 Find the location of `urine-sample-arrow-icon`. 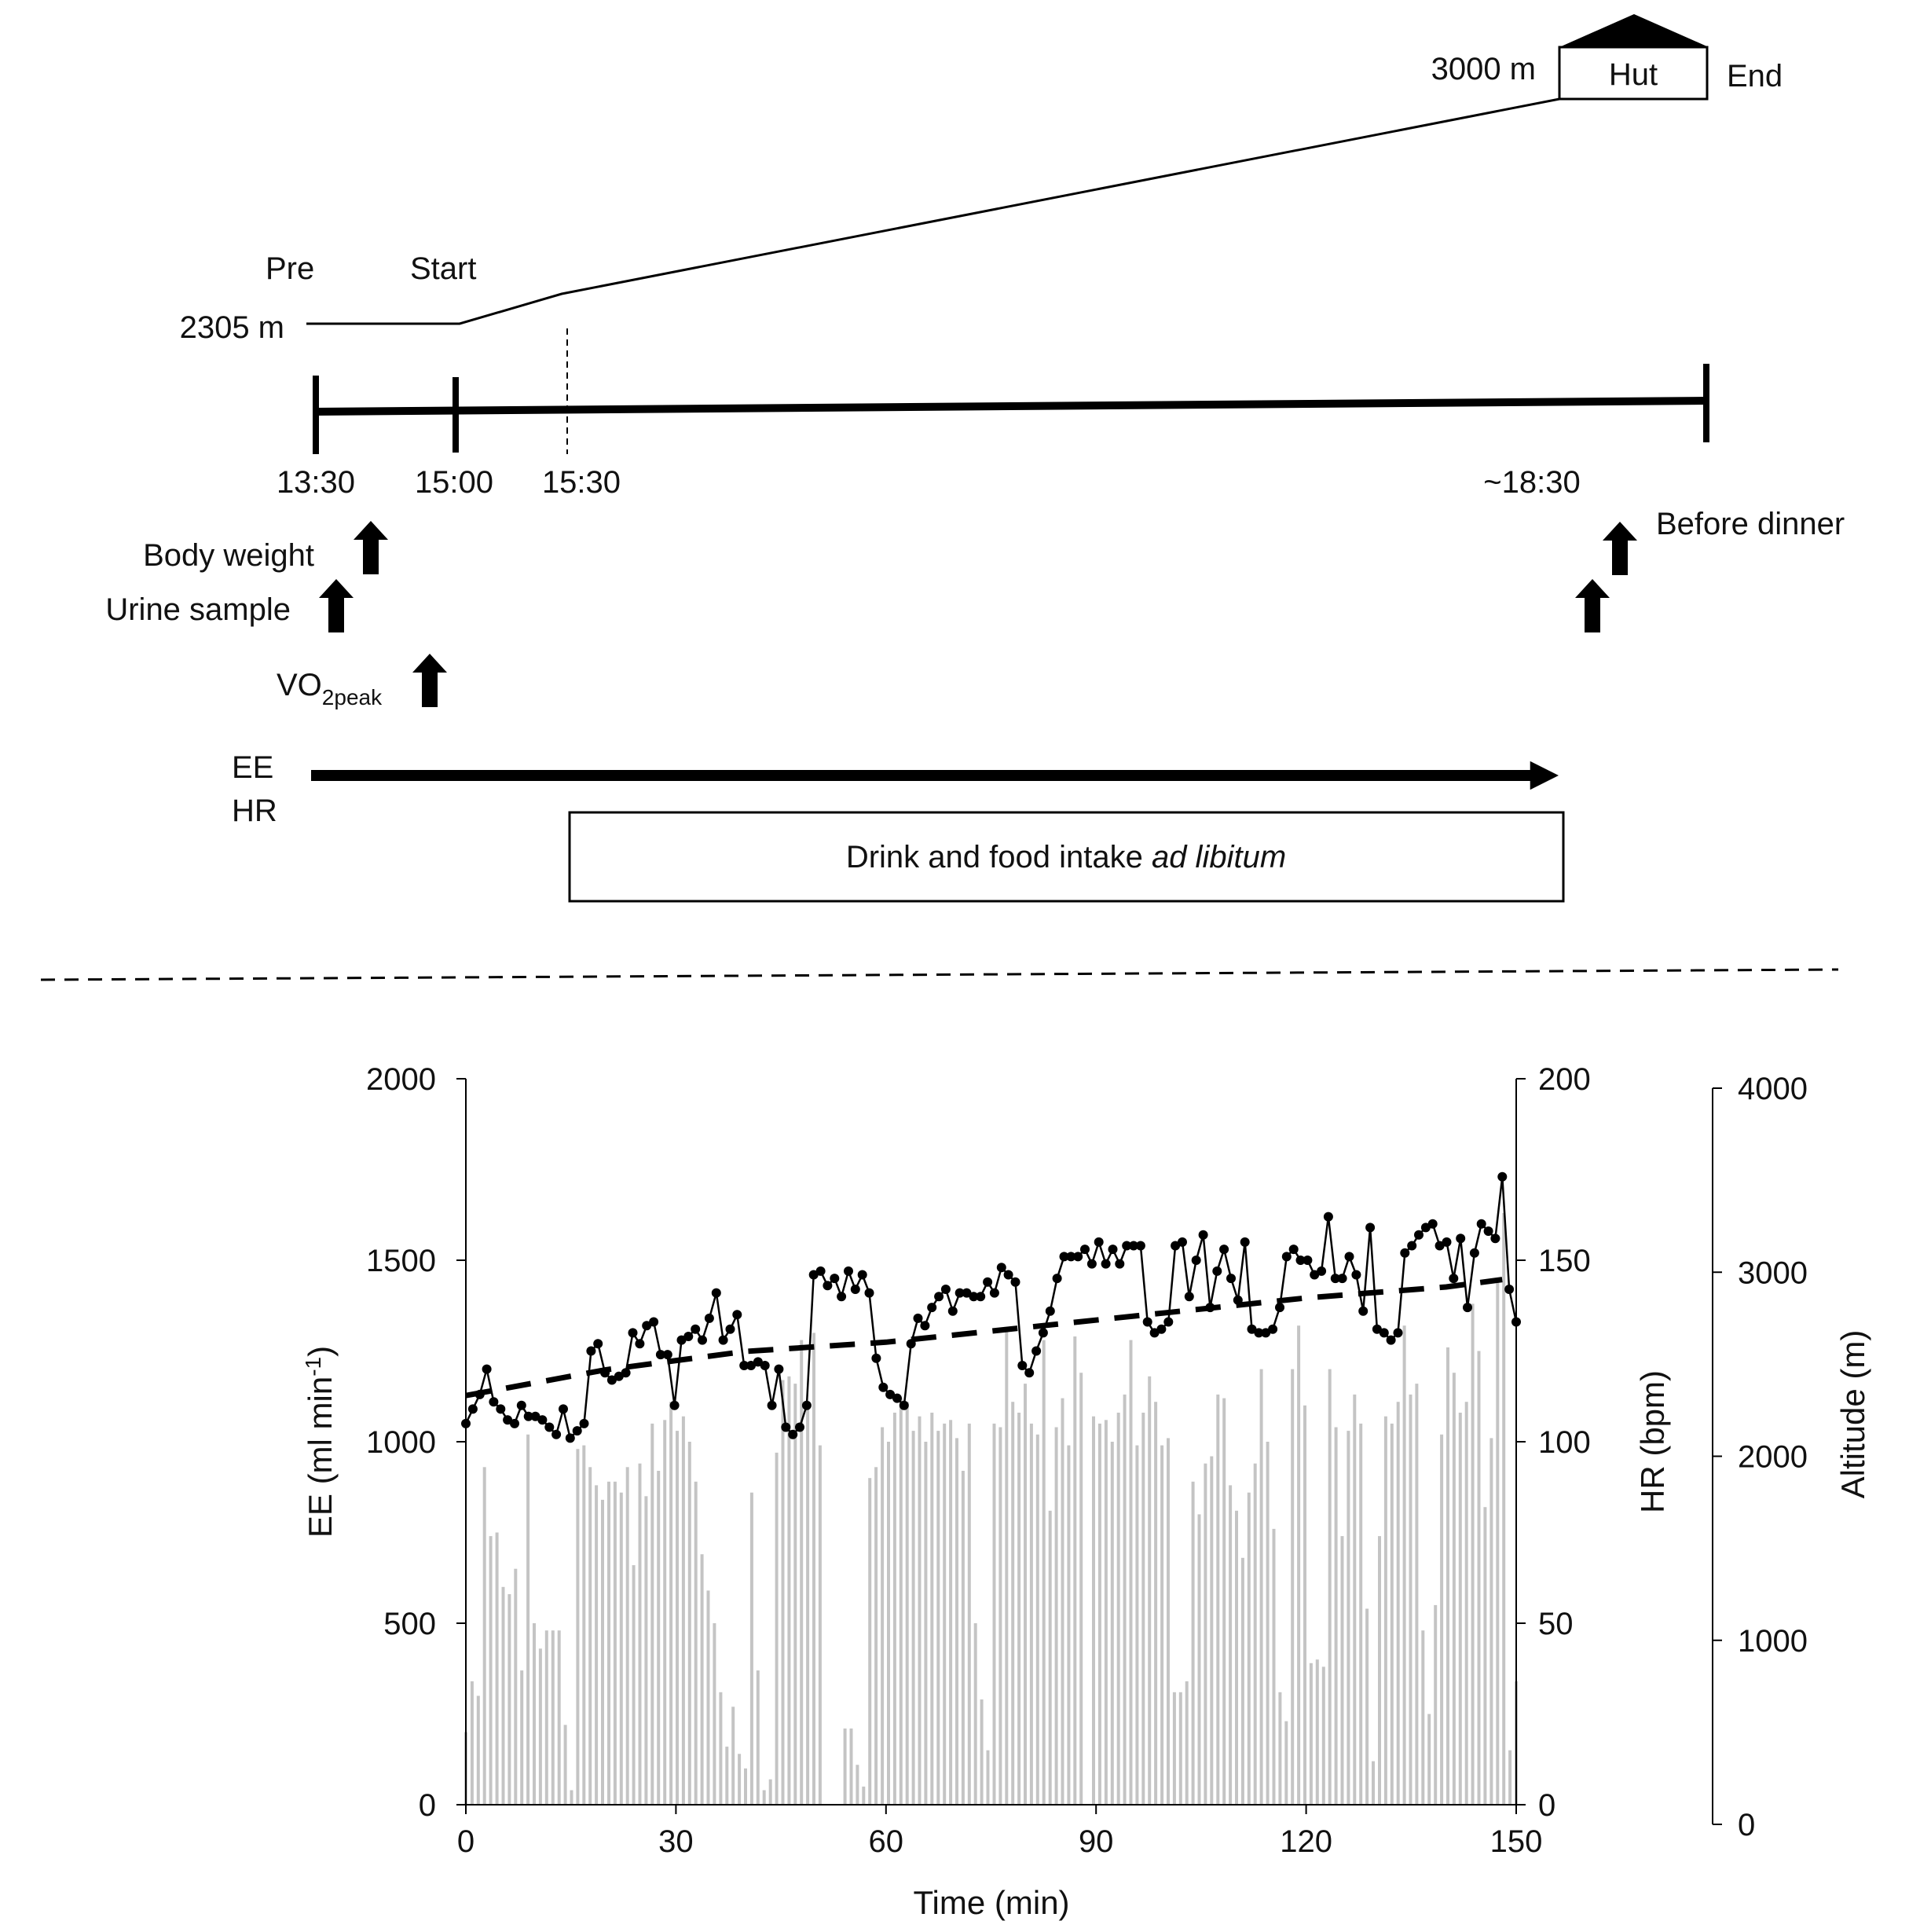

urine-sample-arrow-icon is located at coordinates (336, 605).